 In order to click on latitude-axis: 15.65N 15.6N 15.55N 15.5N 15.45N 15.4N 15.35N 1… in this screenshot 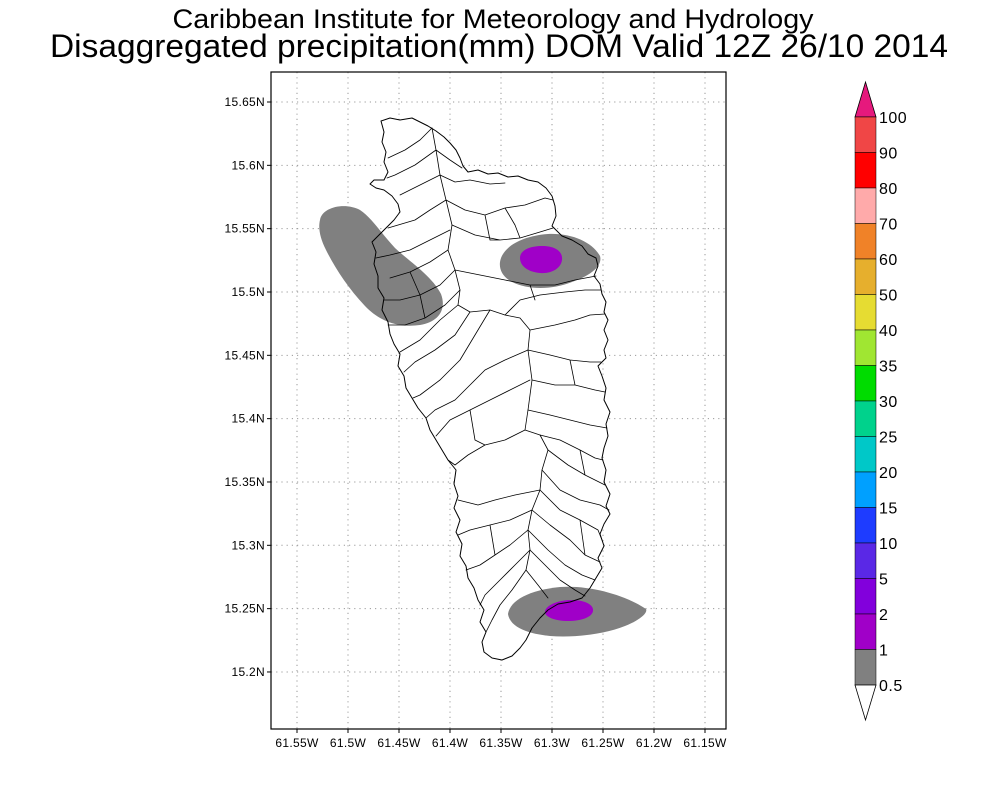, I will do `click(248, 387)`.